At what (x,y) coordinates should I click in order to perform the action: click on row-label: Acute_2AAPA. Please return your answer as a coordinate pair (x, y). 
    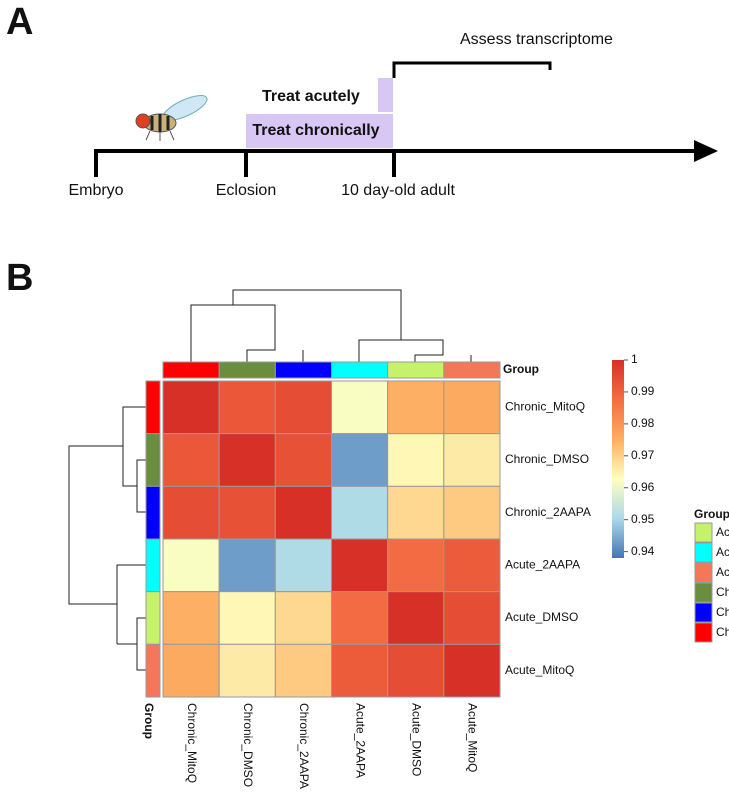
    Looking at the image, I should click on (542, 565).